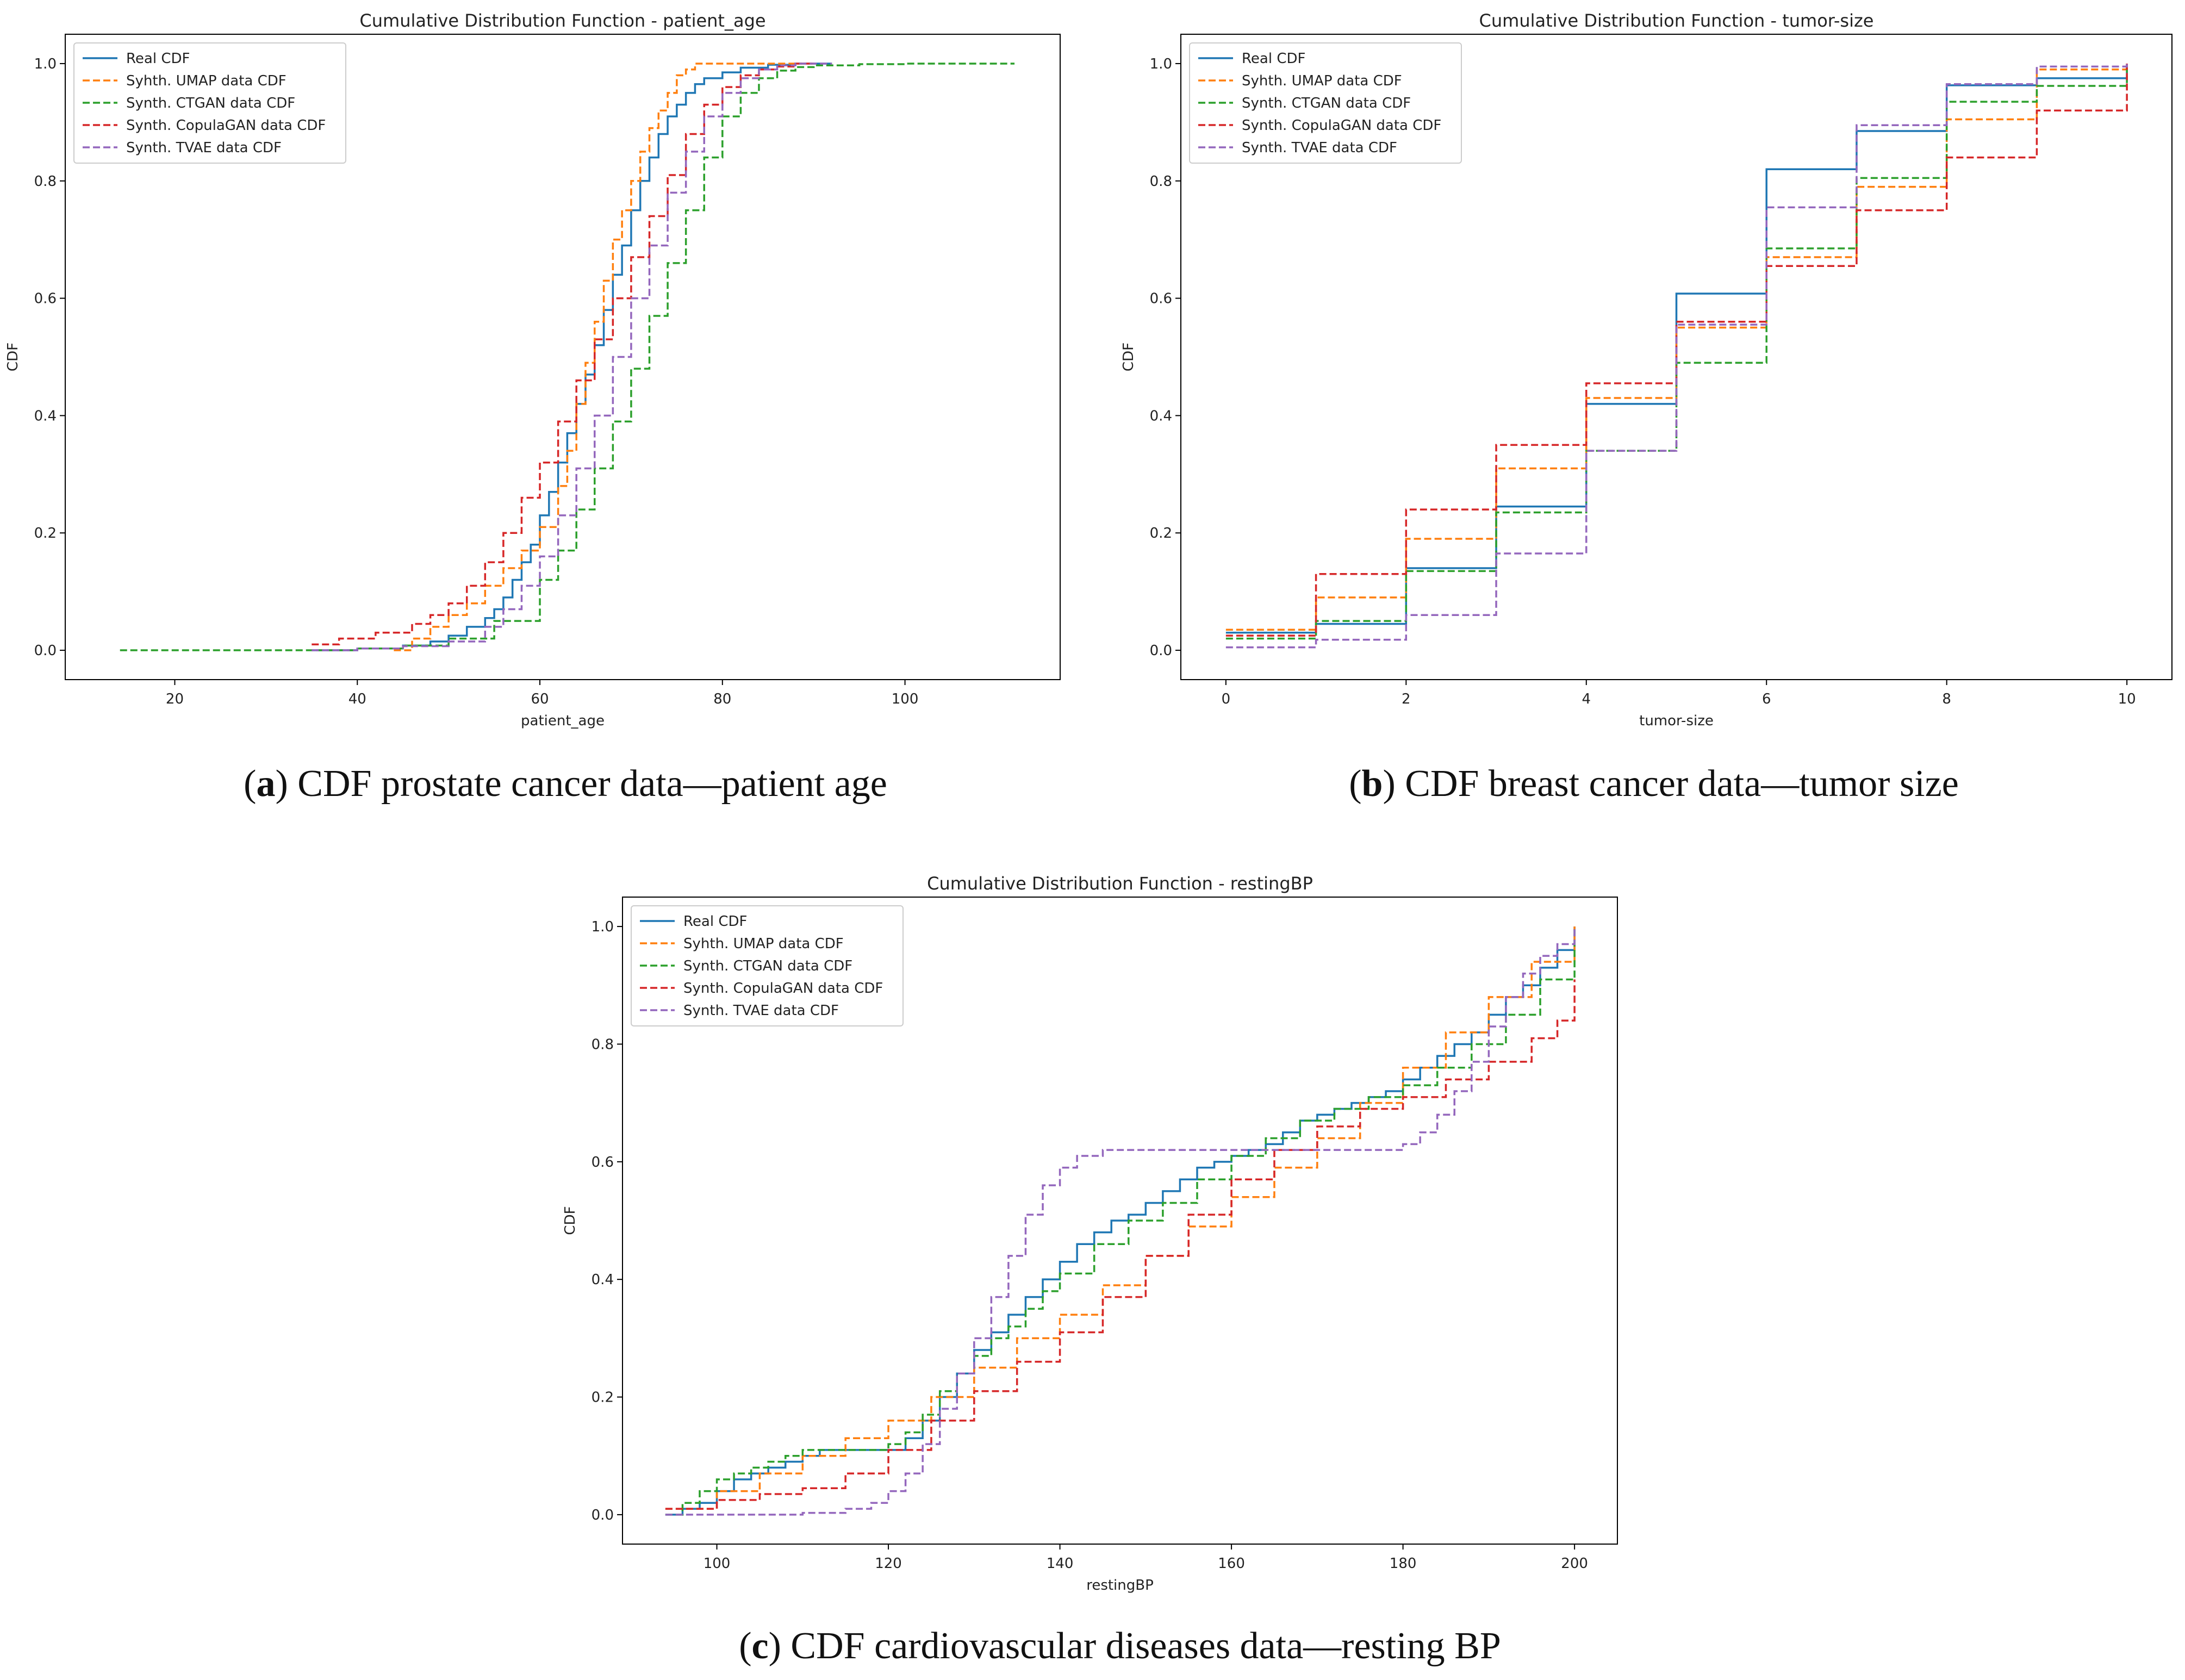  I want to click on x-axis-label: tumor-size, so click(1676, 721).